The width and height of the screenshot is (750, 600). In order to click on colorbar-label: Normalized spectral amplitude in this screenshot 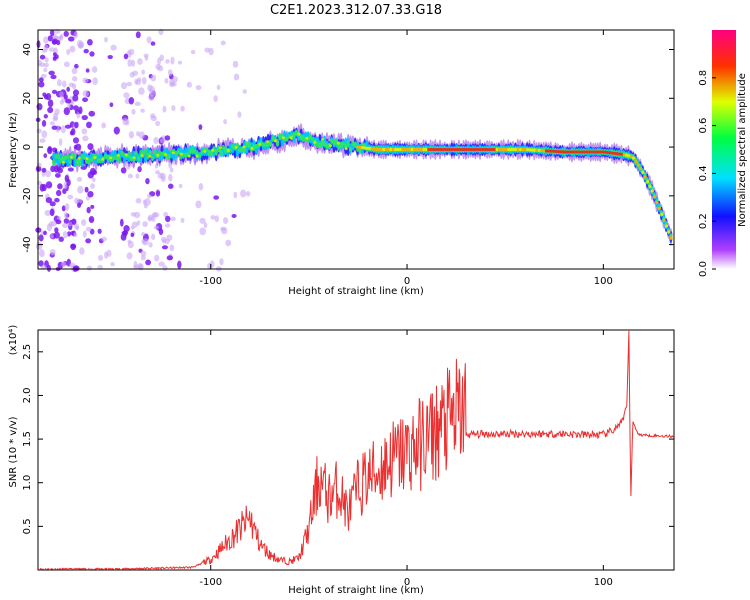, I will do `click(742, 150)`.